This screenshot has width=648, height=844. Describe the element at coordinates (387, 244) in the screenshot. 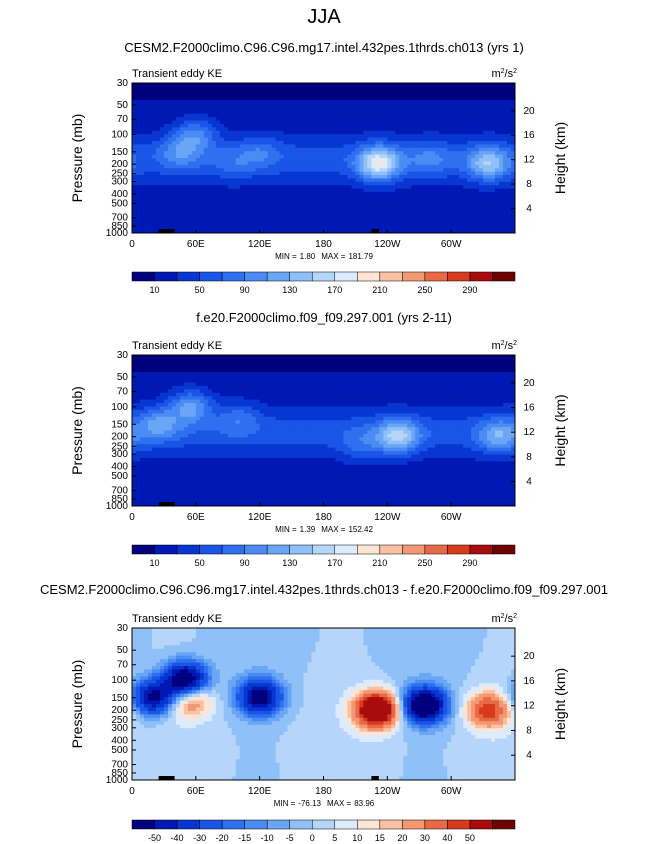

I see `x-tick-label: 120W` at that location.